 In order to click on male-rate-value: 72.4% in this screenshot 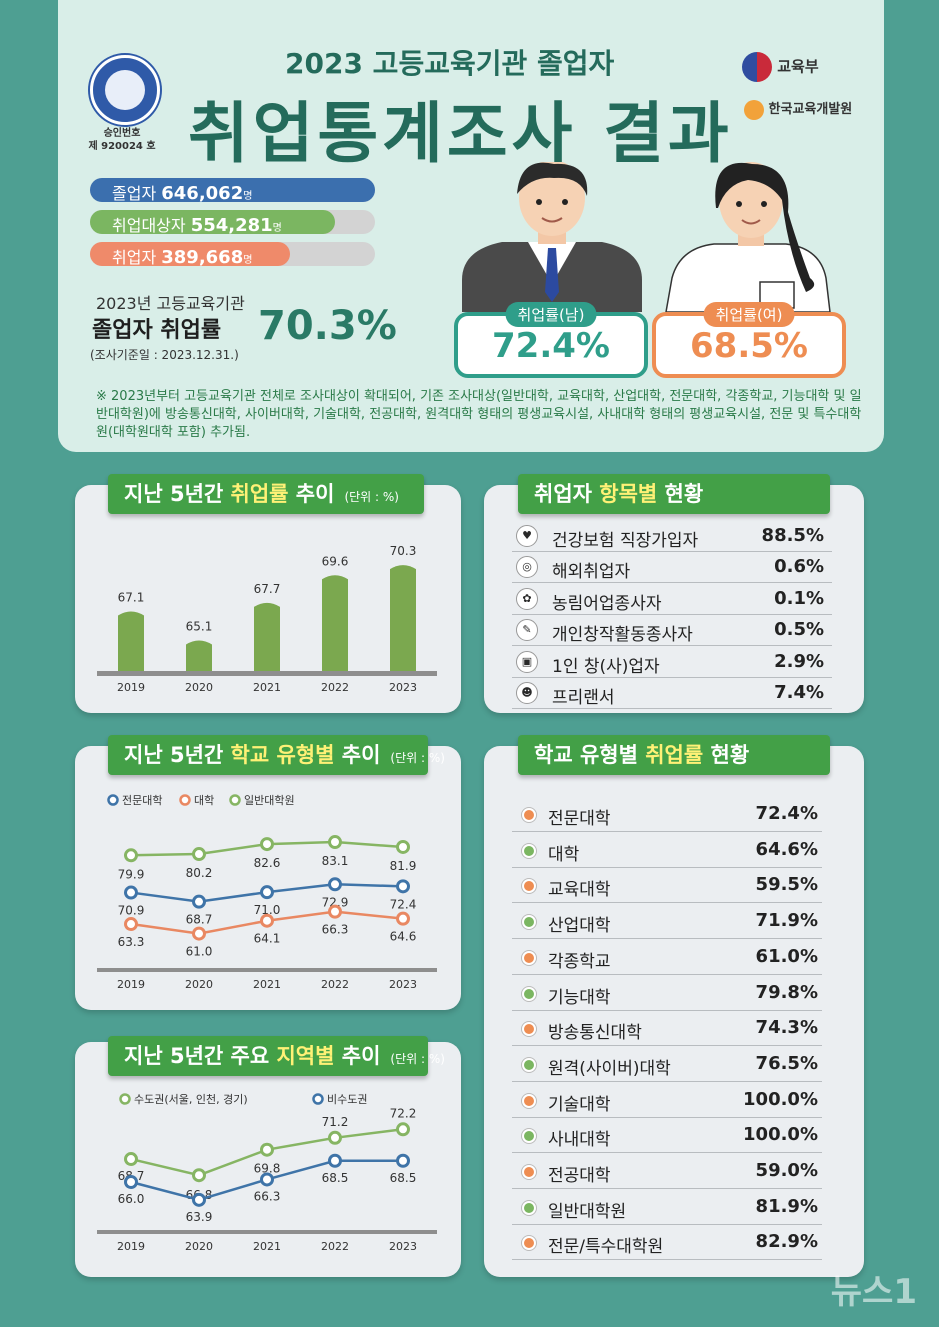, I will do `click(551, 346)`.